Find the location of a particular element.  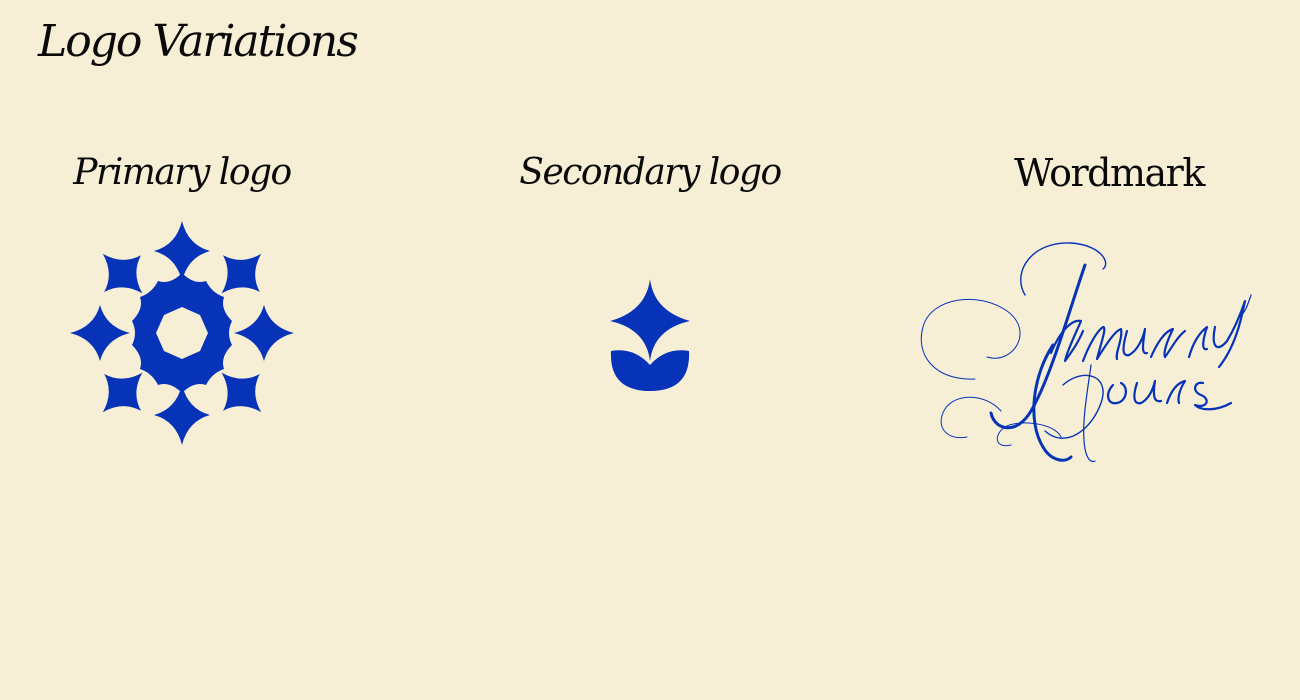

wordmark-heading: Wordmark is located at coordinates (1099, 173).